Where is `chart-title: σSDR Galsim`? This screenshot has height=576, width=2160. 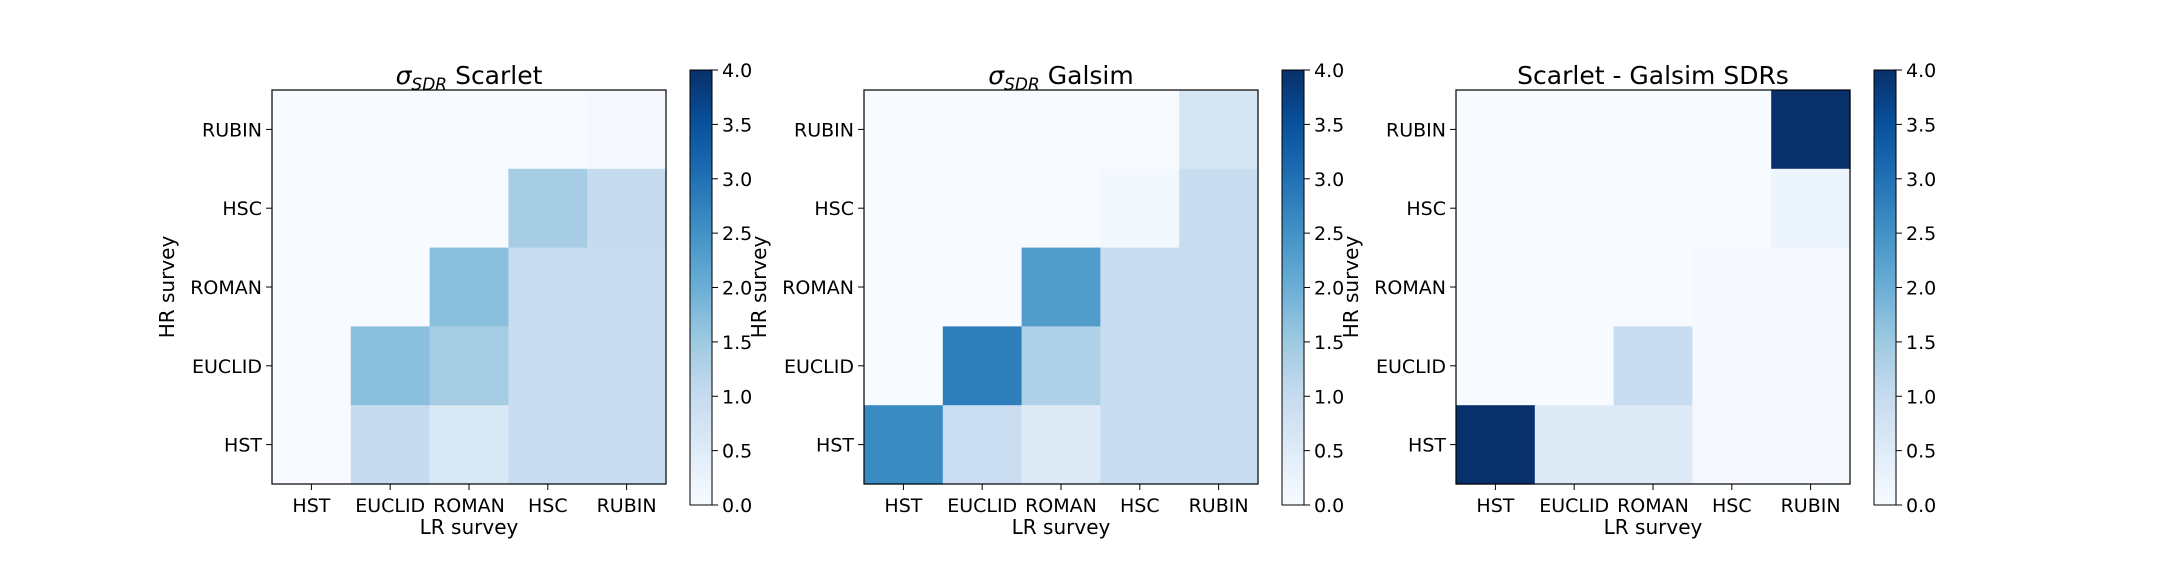
chart-title: σSDR Galsim is located at coordinates (1060, 78).